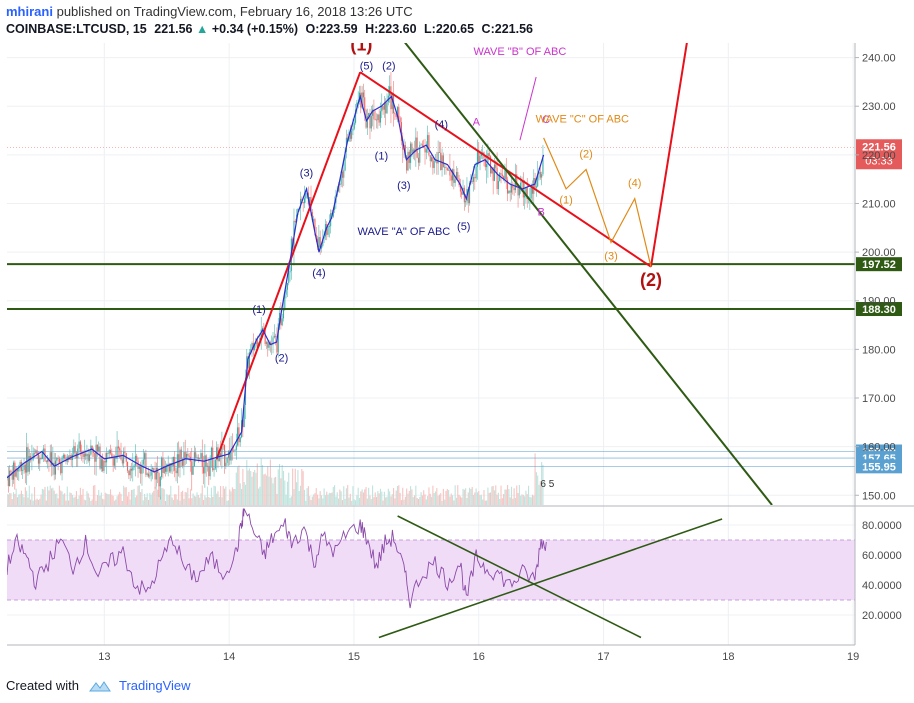  I want to click on author-name: mhirani, so click(29, 11).